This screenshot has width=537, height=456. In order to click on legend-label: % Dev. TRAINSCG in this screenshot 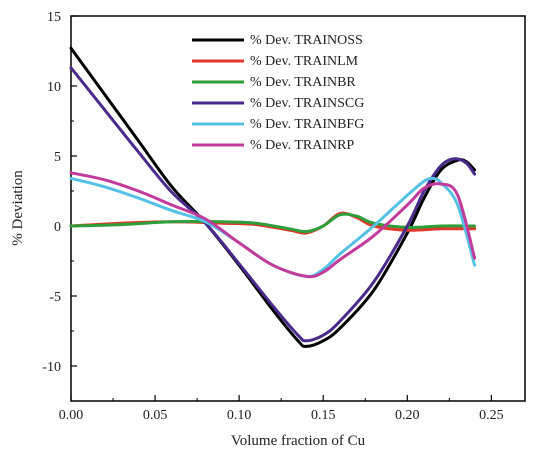, I will do `click(307, 103)`.